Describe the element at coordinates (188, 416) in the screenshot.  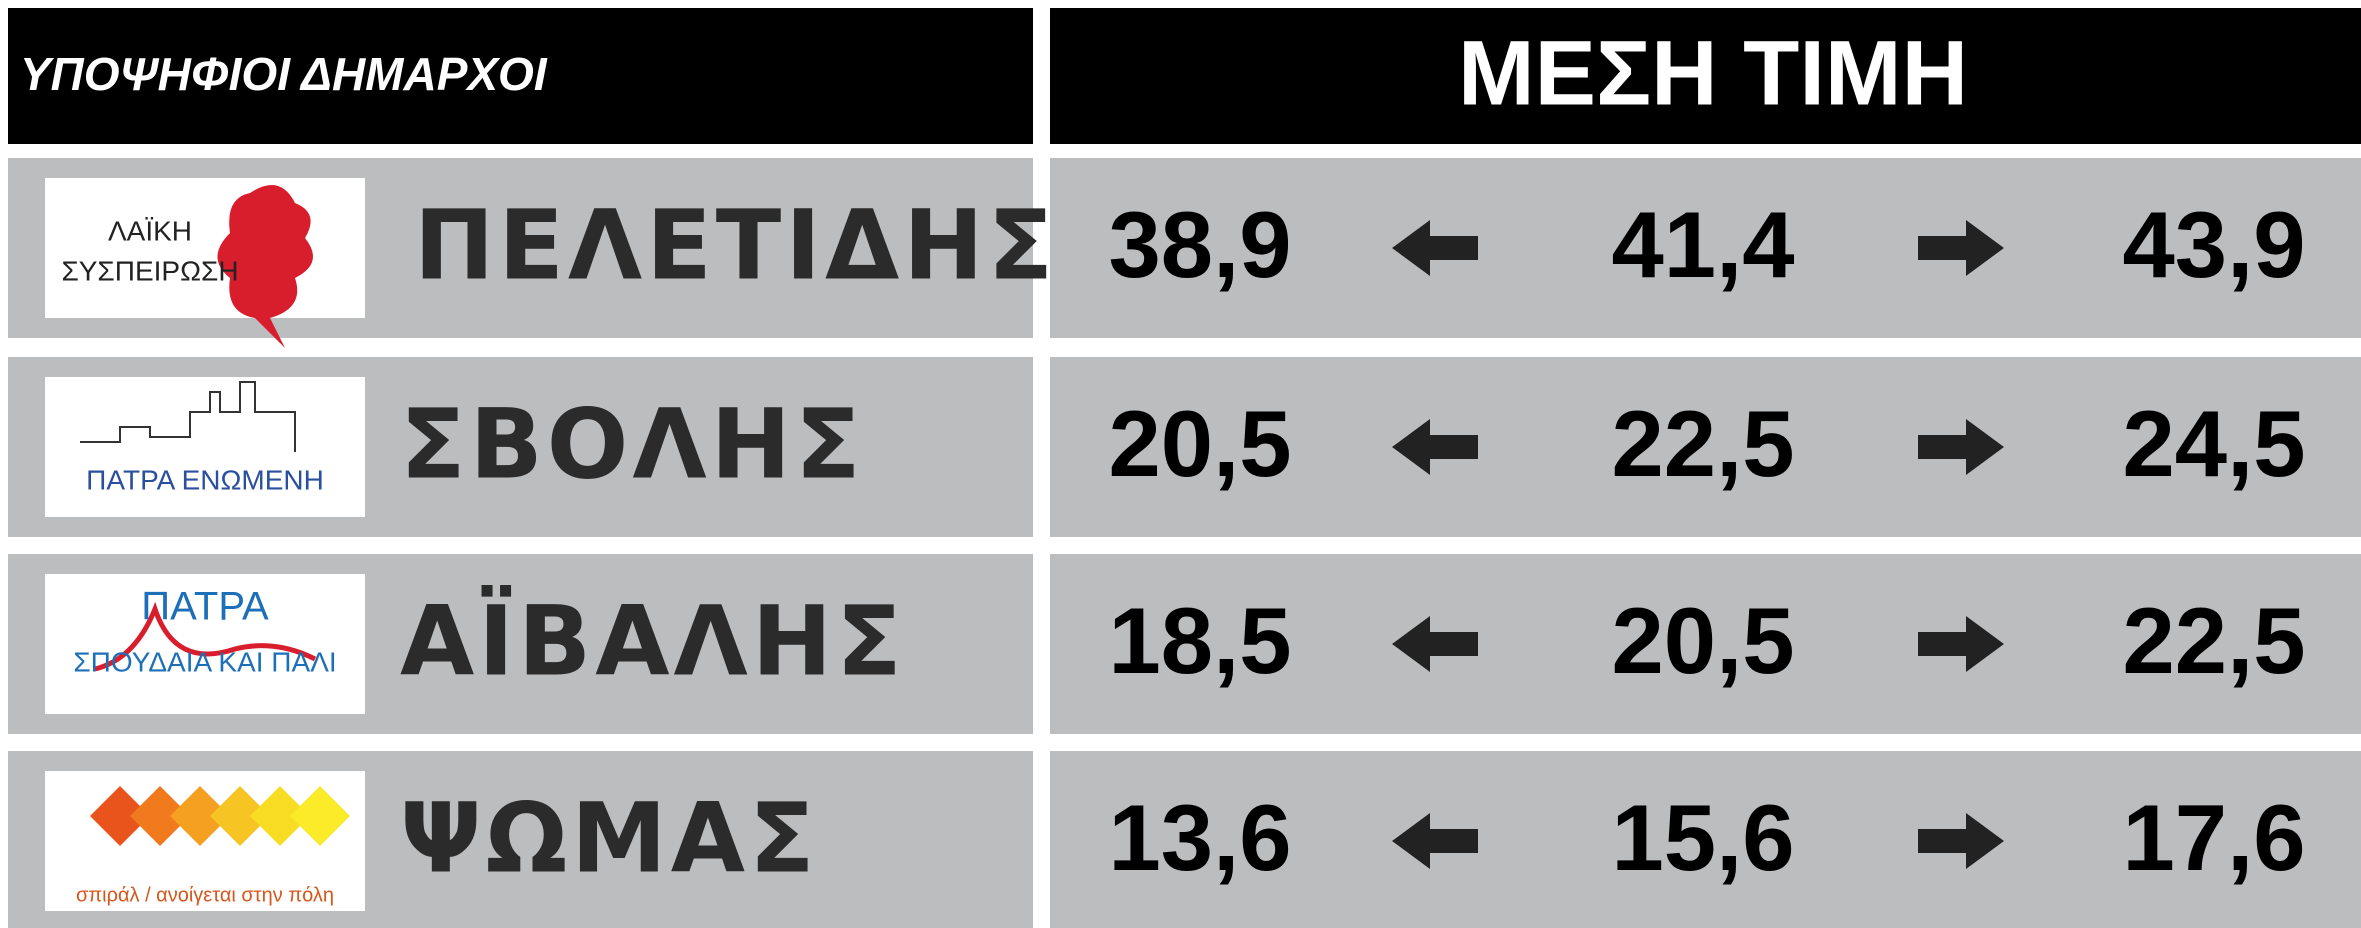
I see `logo-skyline` at that location.